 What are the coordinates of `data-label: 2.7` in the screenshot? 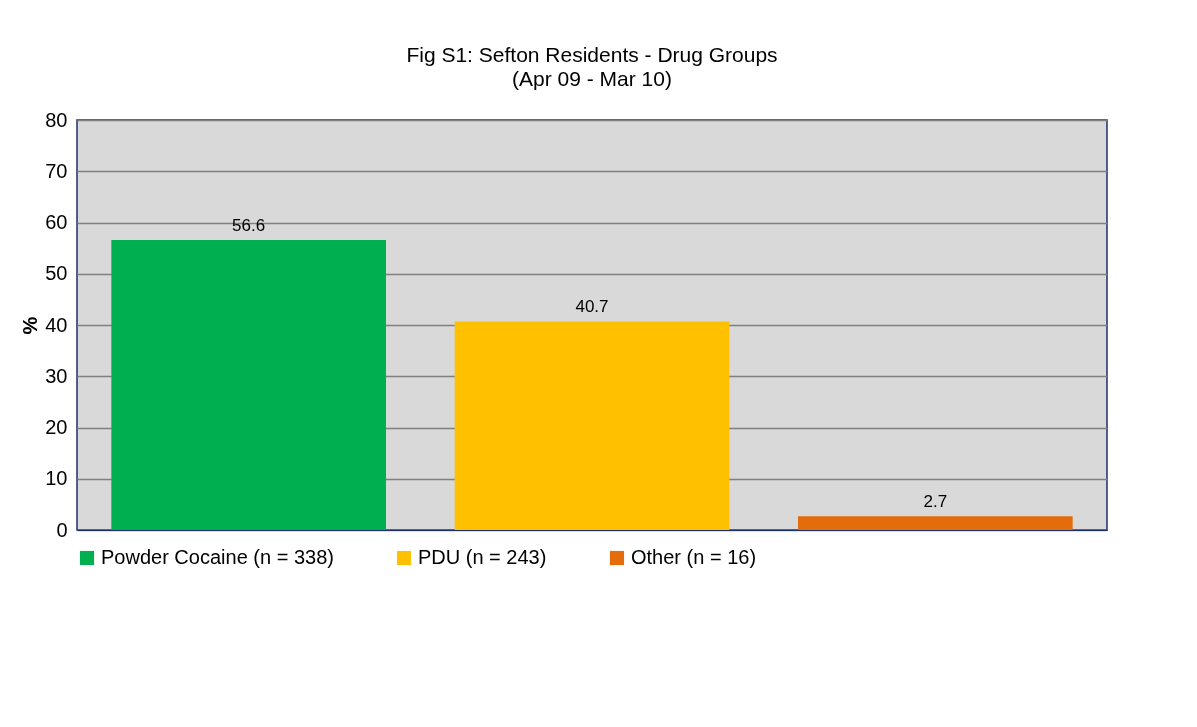 It's located at (935, 502).